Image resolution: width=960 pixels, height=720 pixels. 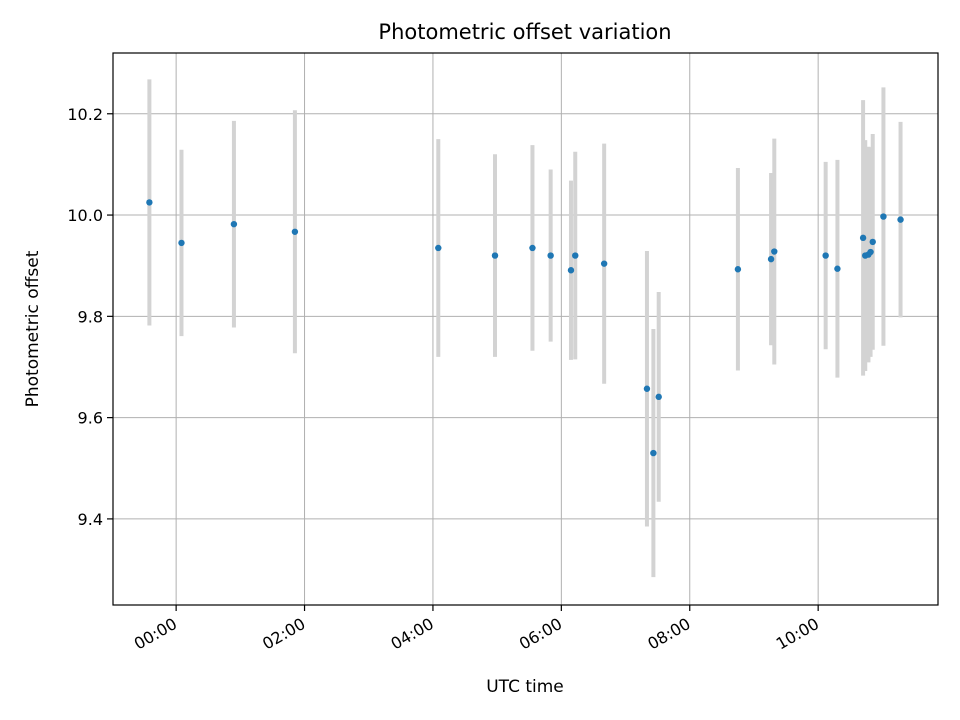 What do you see at coordinates (85, 215) in the screenshot?
I see `y-tick-label: 10.0` at bounding box center [85, 215].